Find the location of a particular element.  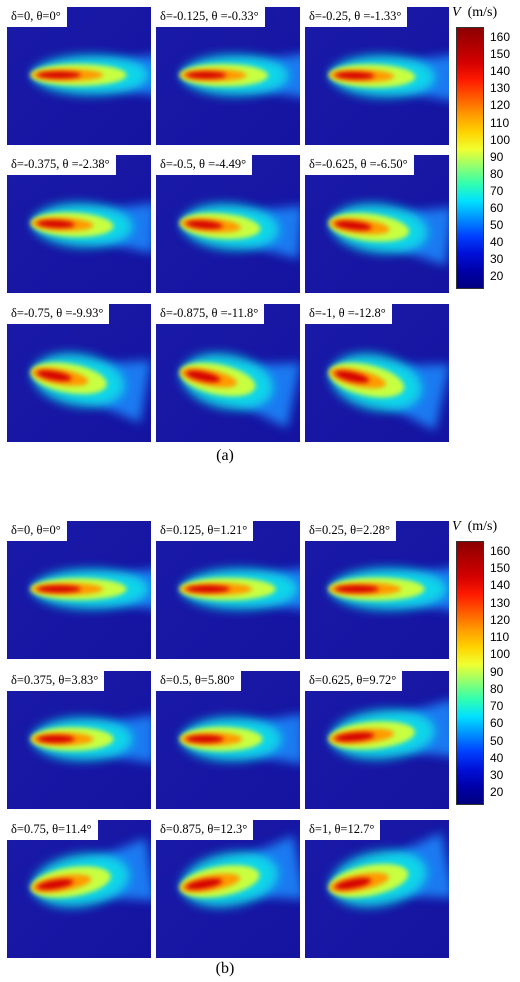

velocity-contour-panel: δ=0.875, θ=12.3° is located at coordinates (228, 889).